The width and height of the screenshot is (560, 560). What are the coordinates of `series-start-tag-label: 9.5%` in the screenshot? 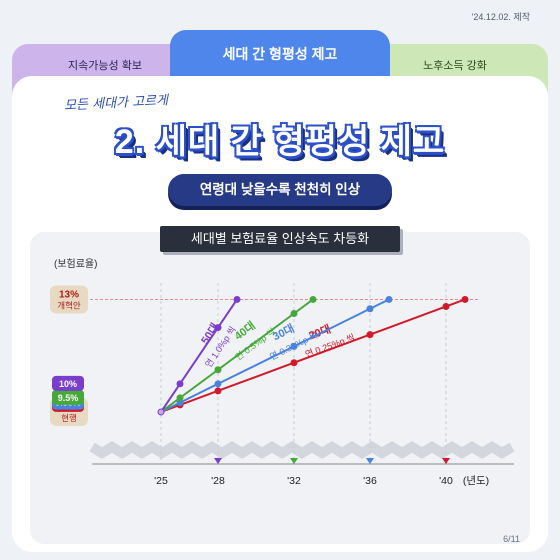 It's located at (68, 398).